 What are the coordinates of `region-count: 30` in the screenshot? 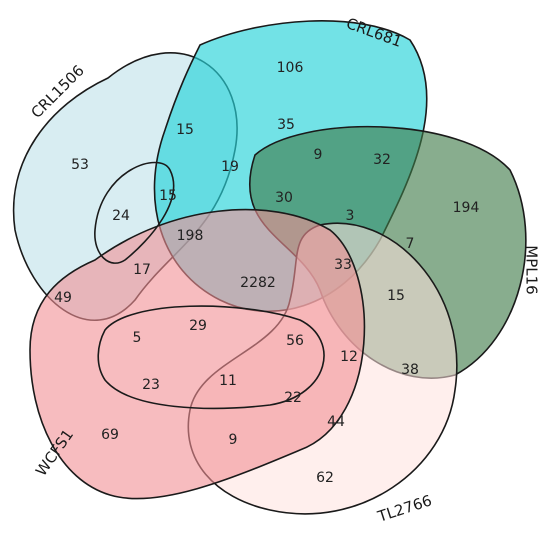 It's located at (284, 198).